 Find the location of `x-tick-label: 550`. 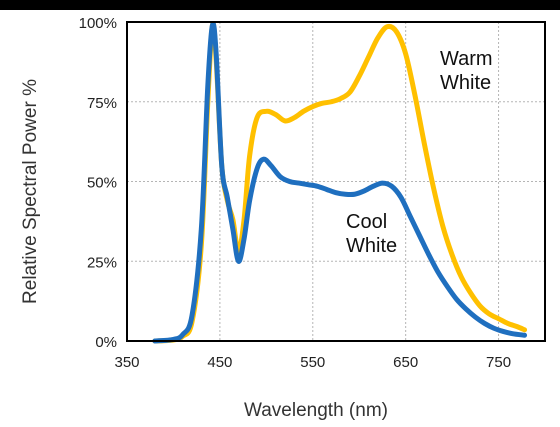

x-tick-label: 550 is located at coordinates (312, 362).